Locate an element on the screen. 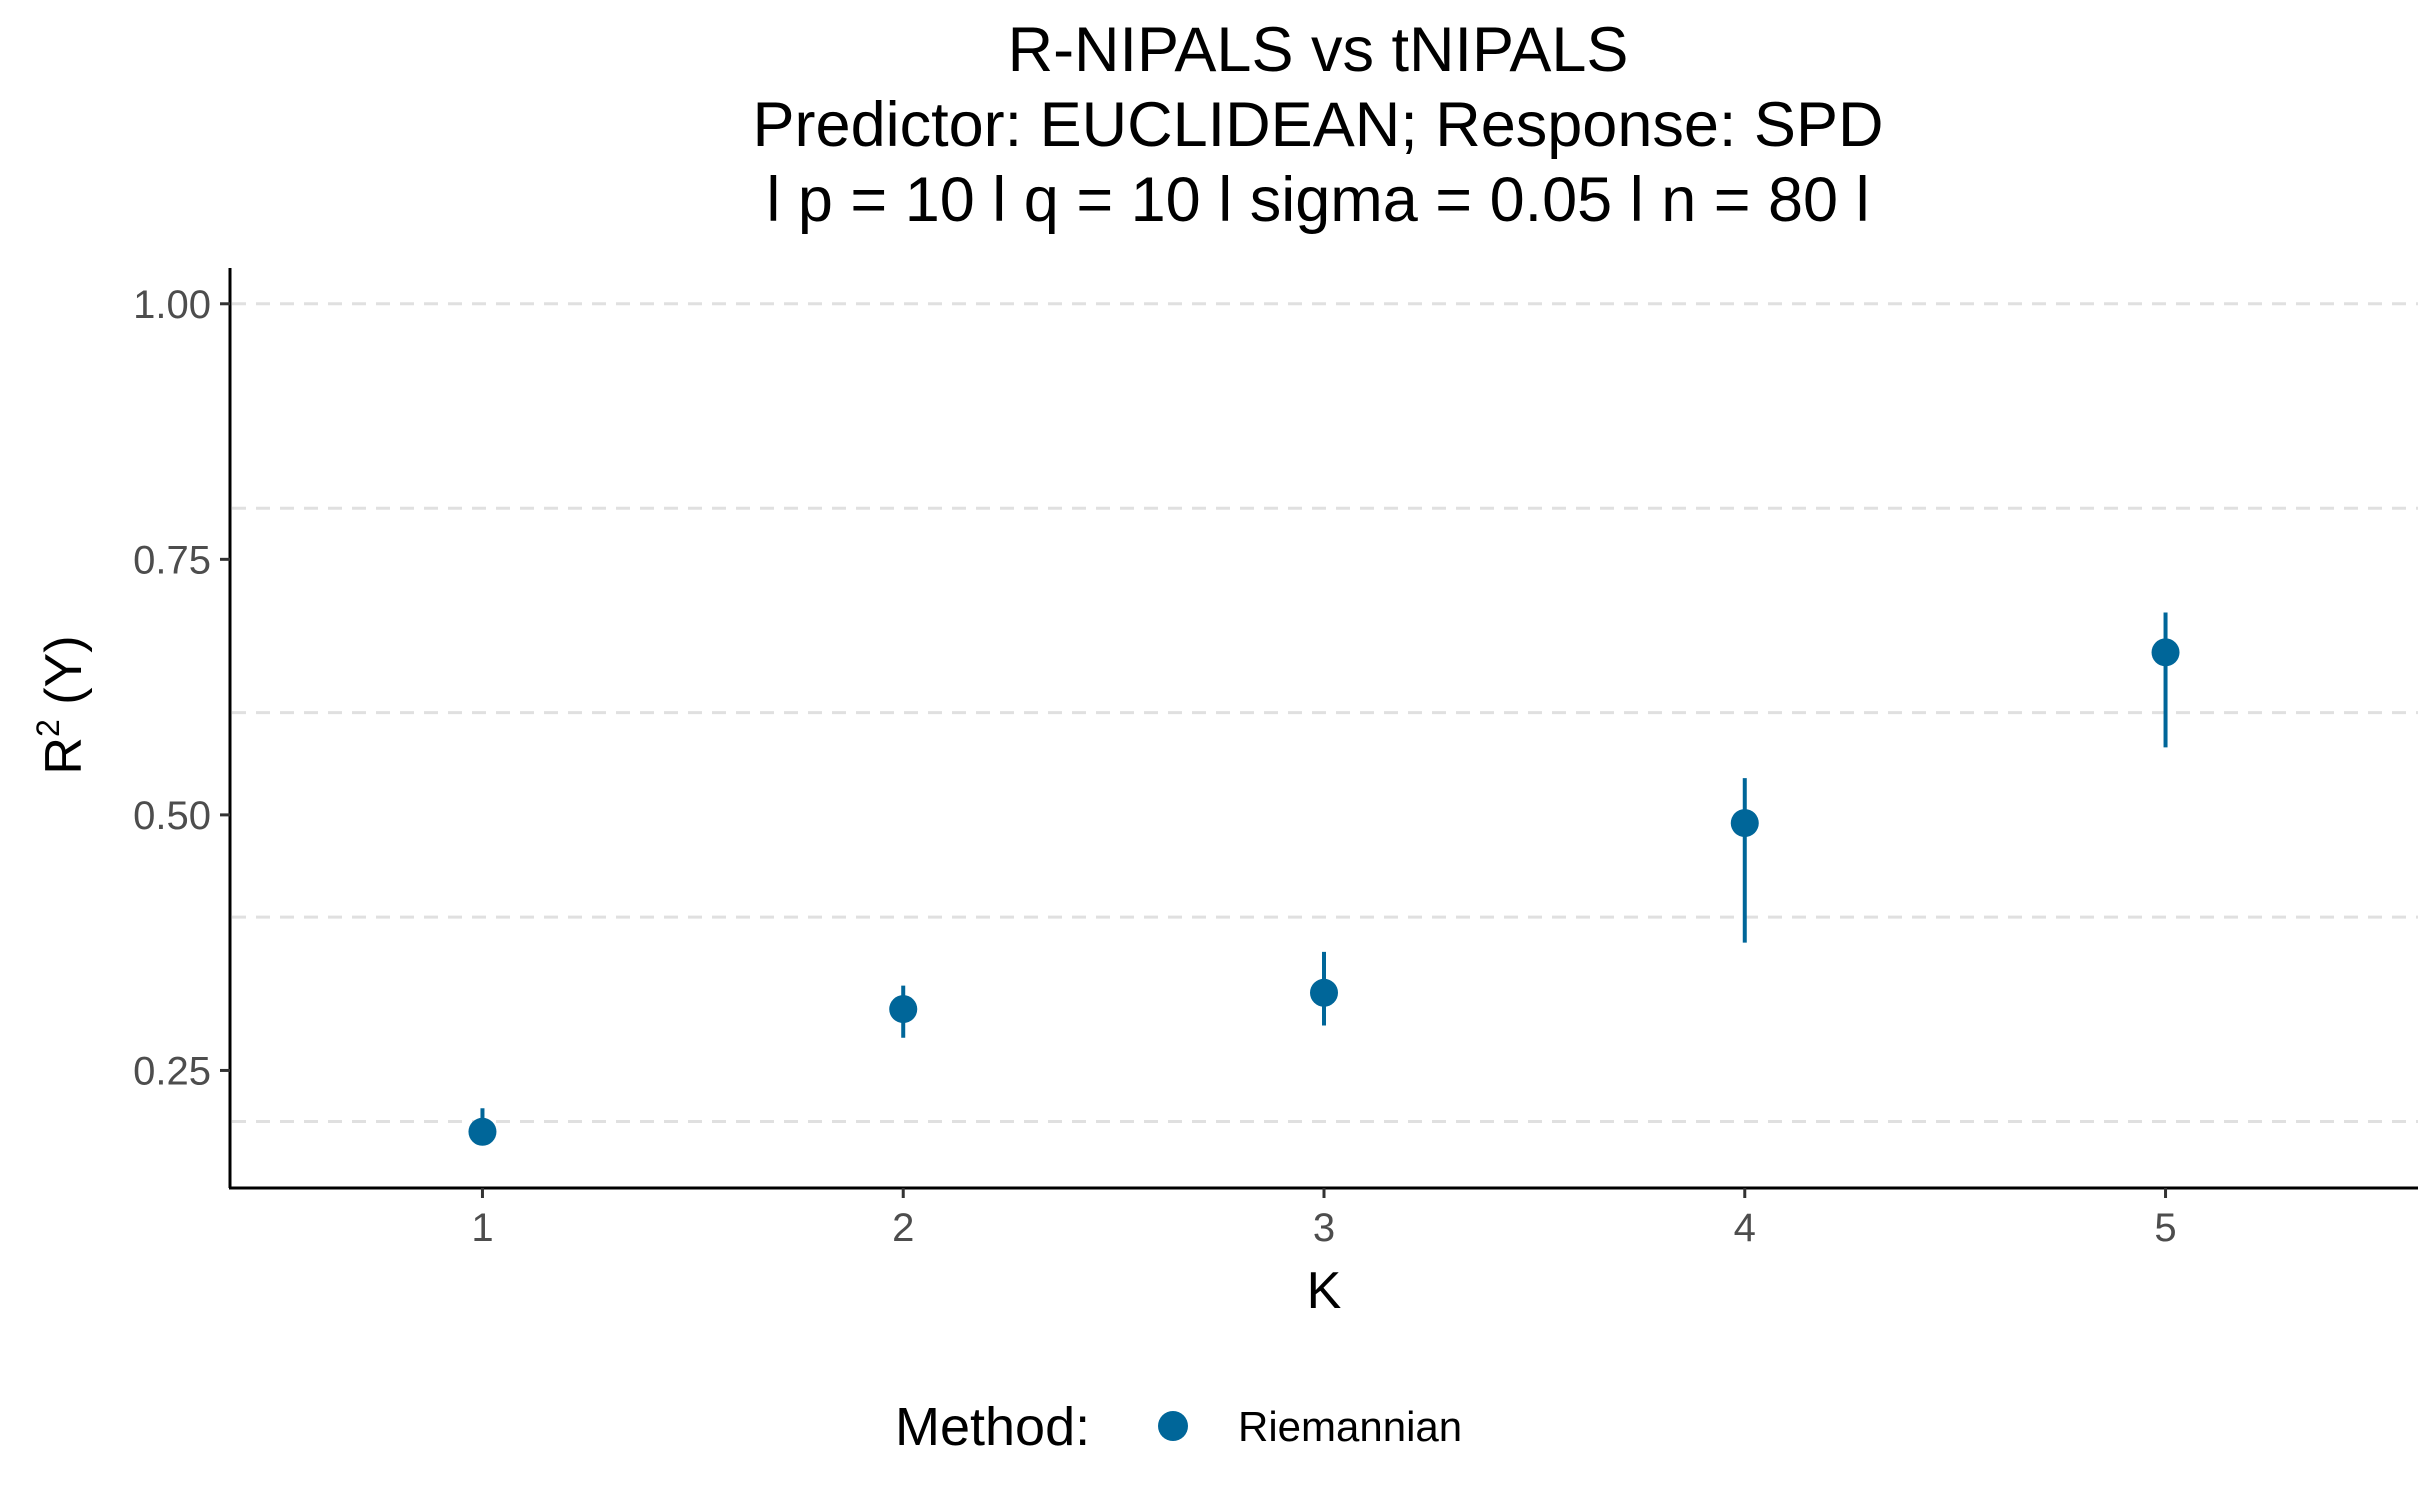 The image size is (2427, 1500). x-tick-label: 4 is located at coordinates (1745, 1228).